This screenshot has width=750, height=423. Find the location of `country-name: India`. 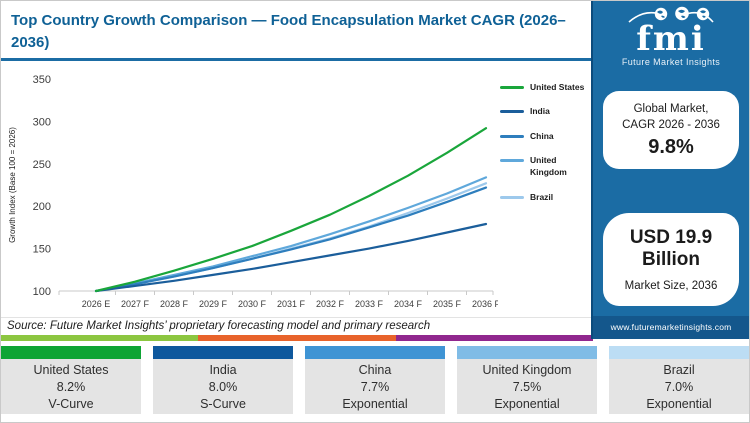

country-name: India is located at coordinates (223, 370).